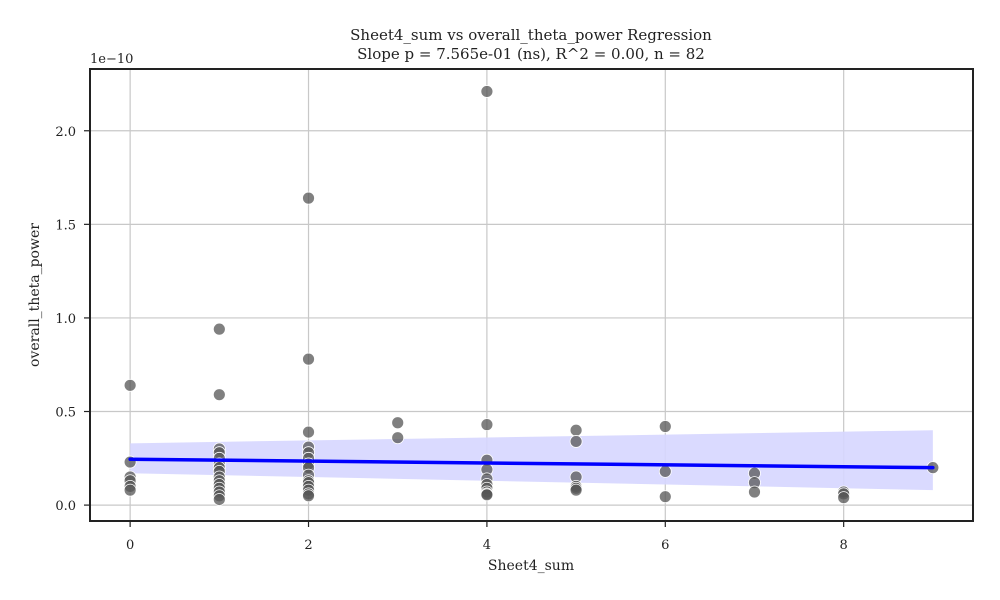 Image resolution: width=1000 pixels, height=600 pixels. I want to click on y-tick-label: 1.5, so click(65, 225).